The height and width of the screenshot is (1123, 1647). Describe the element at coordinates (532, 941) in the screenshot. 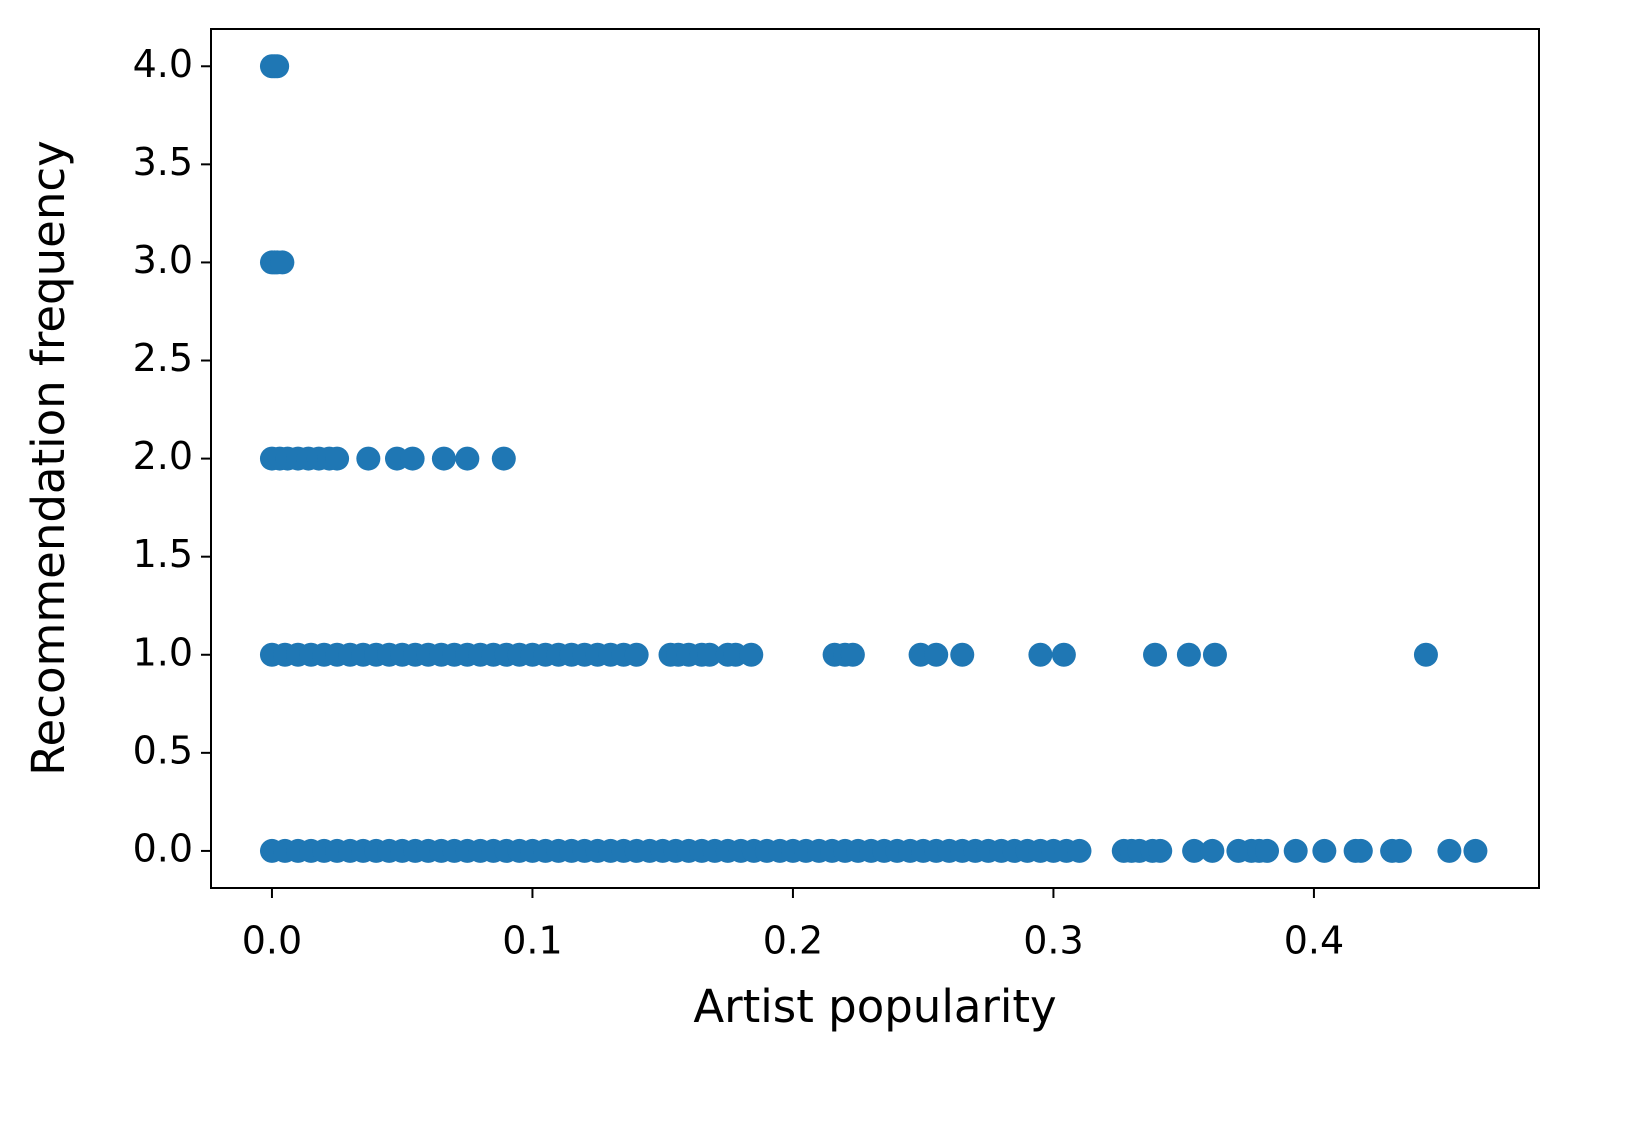

I see `x-tick-label: 0.1` at that location.